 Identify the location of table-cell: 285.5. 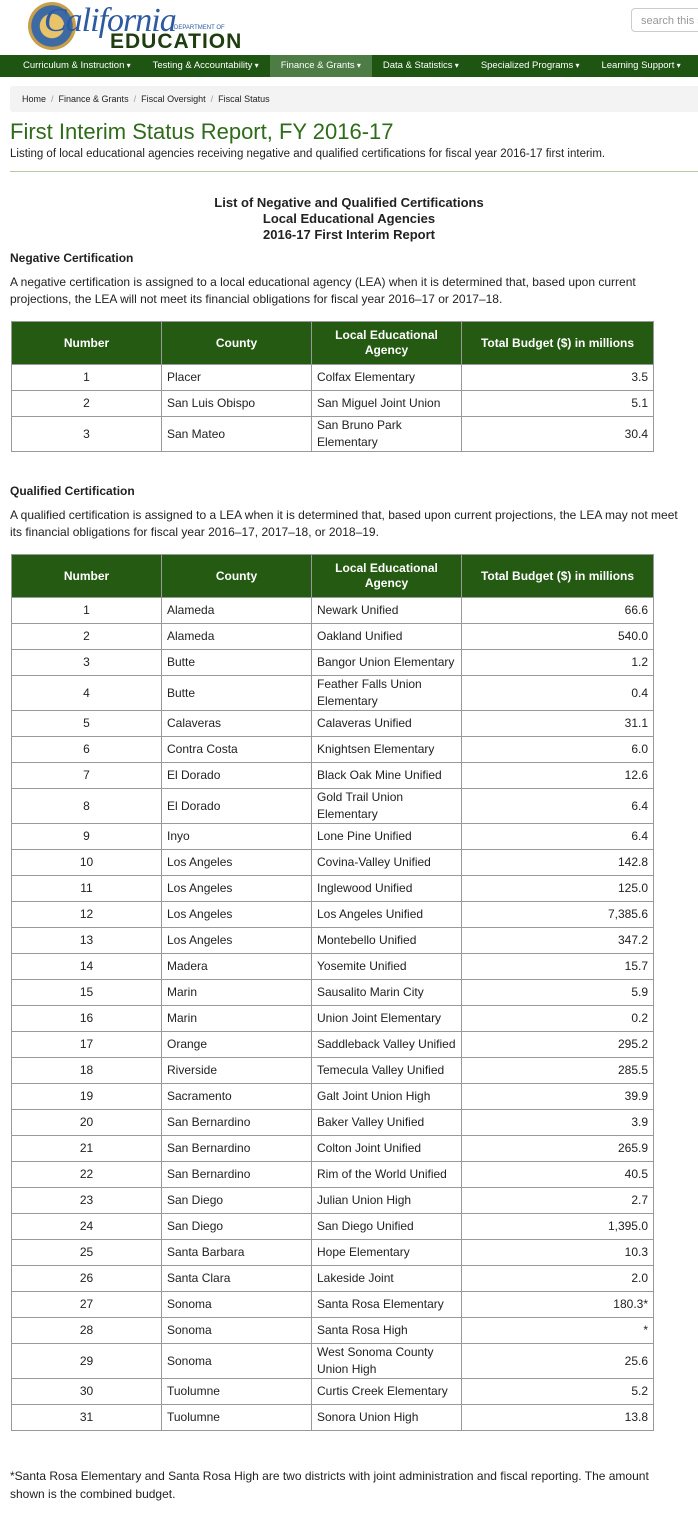
(557, 1070).